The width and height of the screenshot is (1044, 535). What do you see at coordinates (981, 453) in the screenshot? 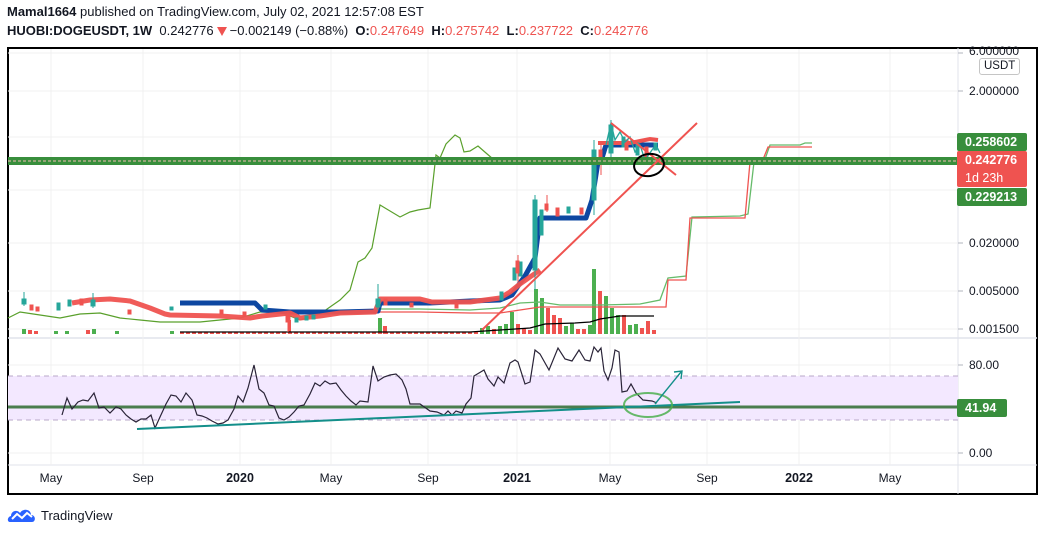
I see `rsi-tick: 0.00` at bounding box center [981, 453].